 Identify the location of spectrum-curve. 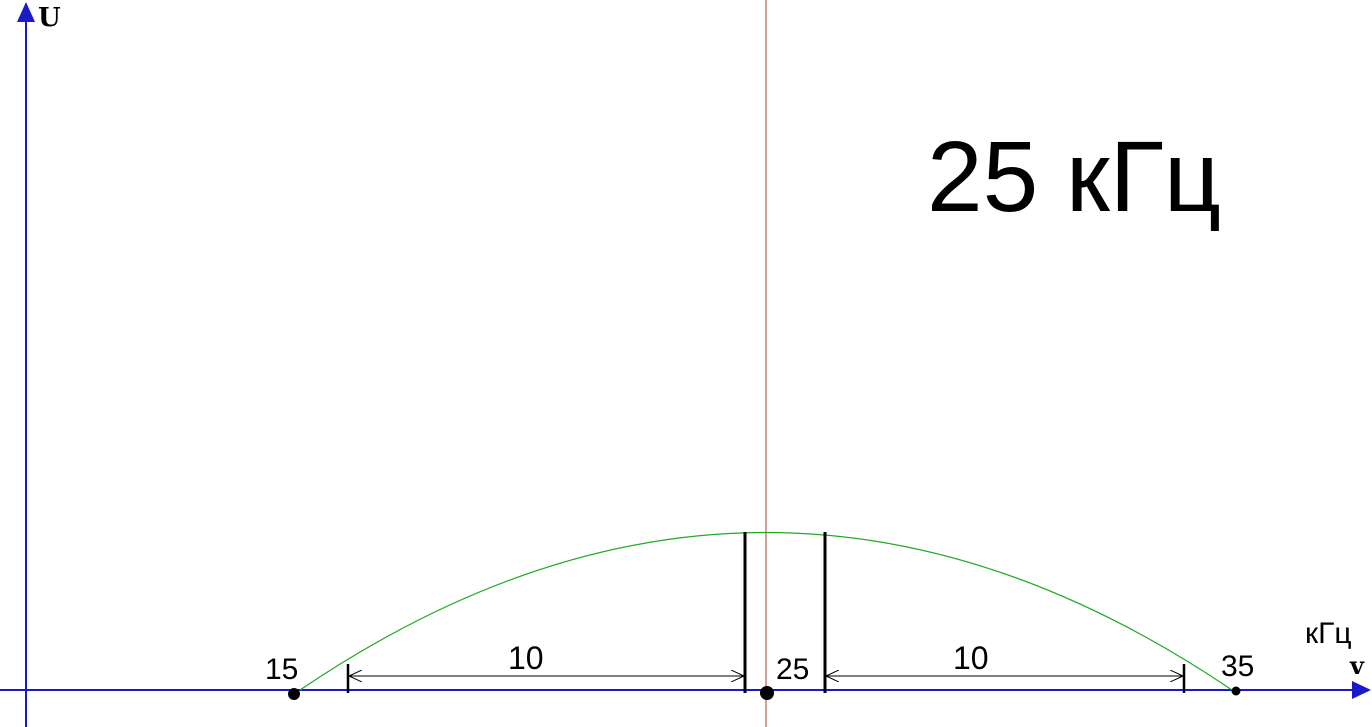
(766, 611).